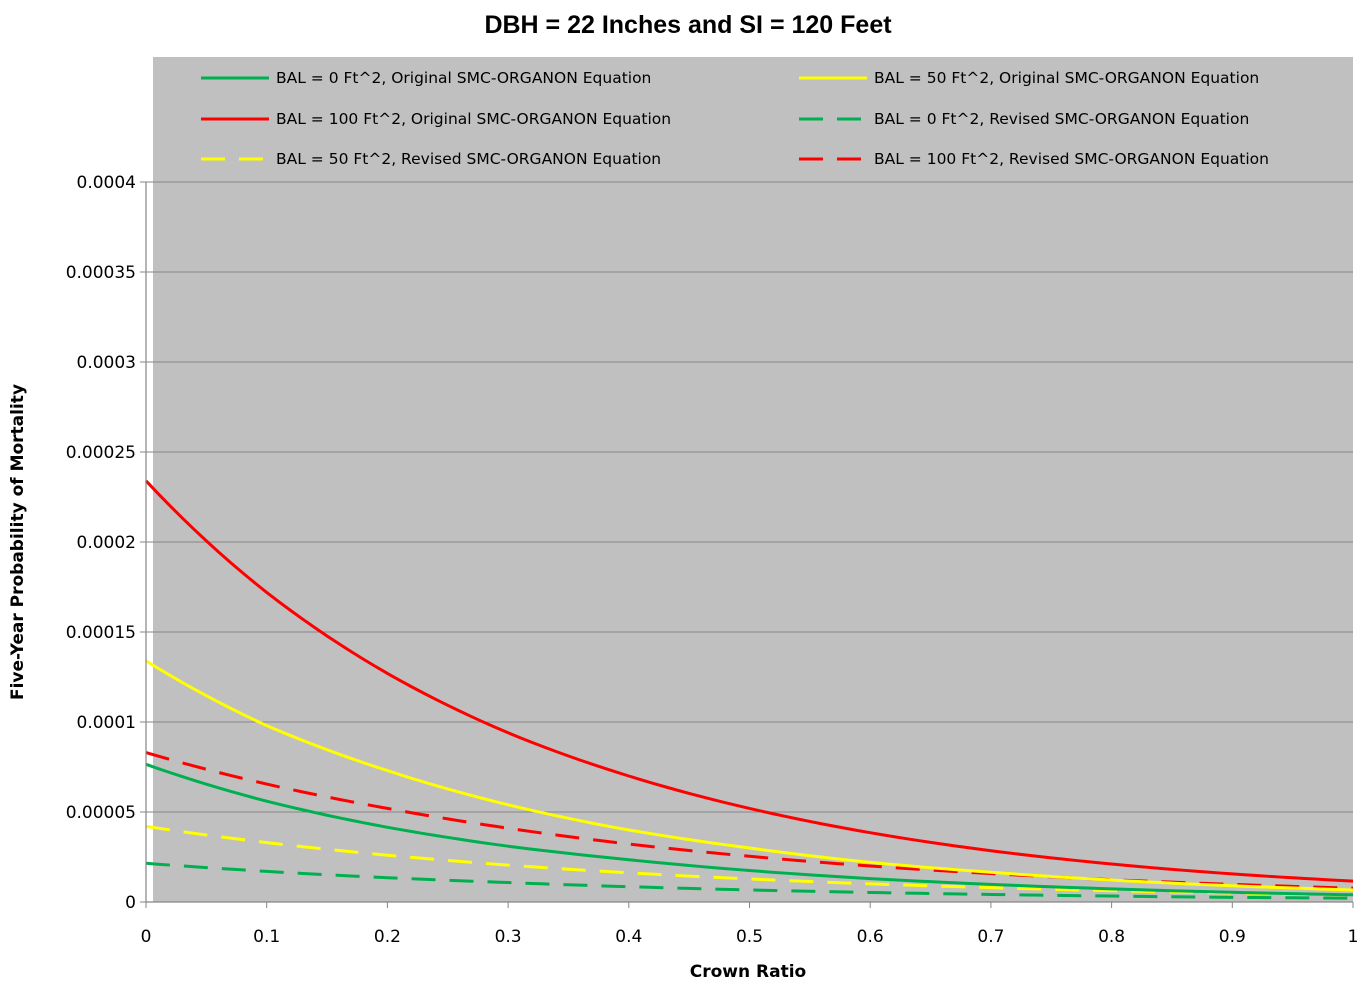  Describe the element at coordinates (106, 363) in the screenshot. I see `y-tick-label: 0.0003` at that location.